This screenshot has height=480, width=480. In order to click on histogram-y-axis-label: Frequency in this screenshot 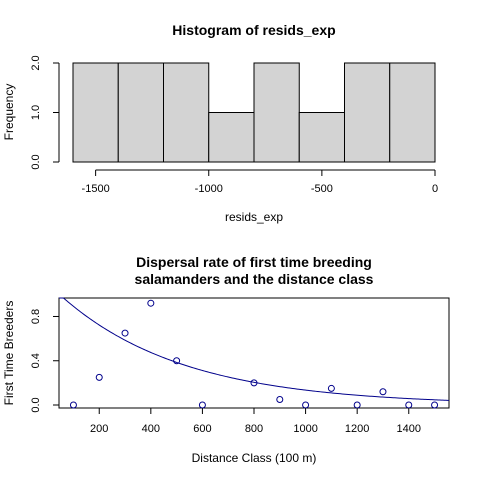, I will do `click(9, 112)`.